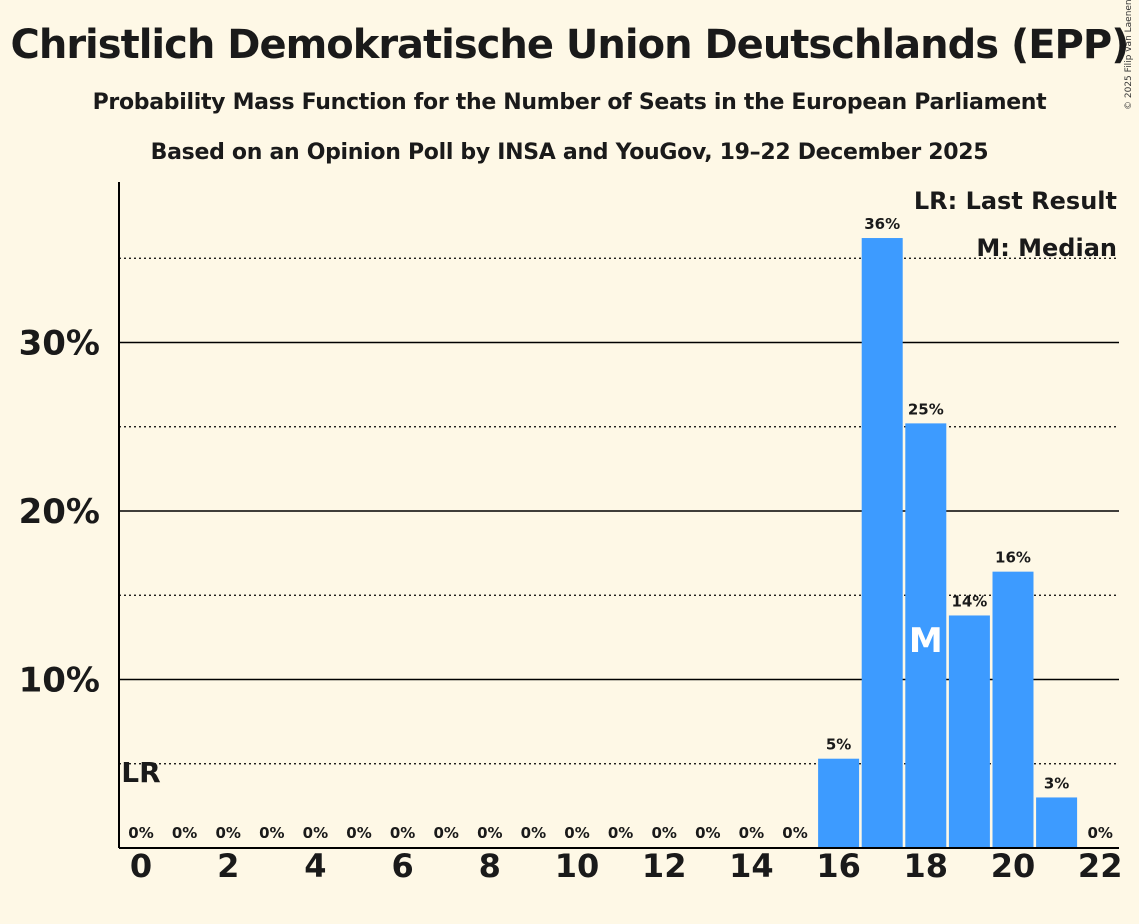  Describe the element at coordinates (926, 409) in the screenshot. I see `data-label: 25%` at that location.